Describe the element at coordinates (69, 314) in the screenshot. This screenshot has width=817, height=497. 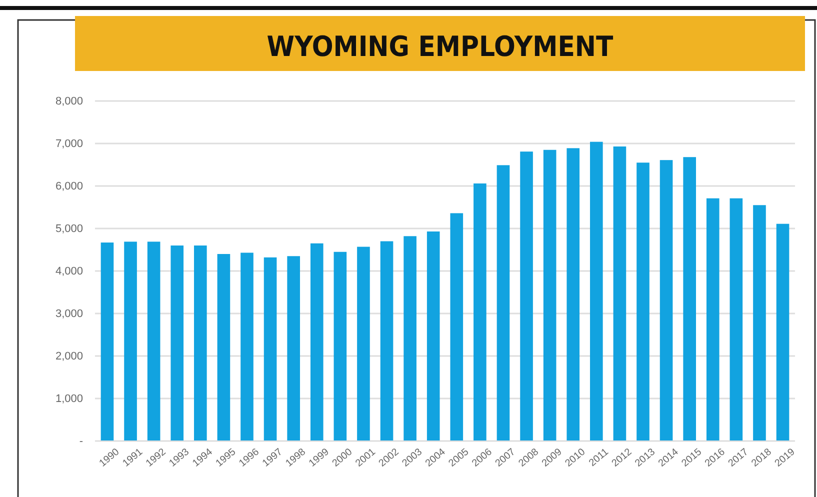
I see `y-tick-label: 3,000` at that location.